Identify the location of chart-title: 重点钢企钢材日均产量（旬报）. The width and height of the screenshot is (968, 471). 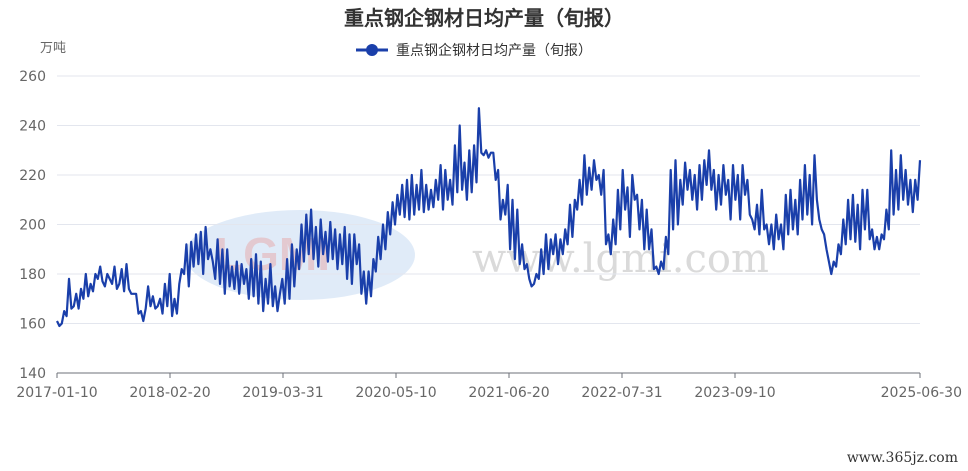
(484, 18).